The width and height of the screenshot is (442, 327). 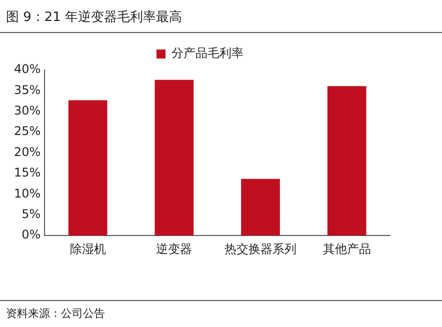 I want to click on y-tick-label: 20%, so click(x=27, y=151).